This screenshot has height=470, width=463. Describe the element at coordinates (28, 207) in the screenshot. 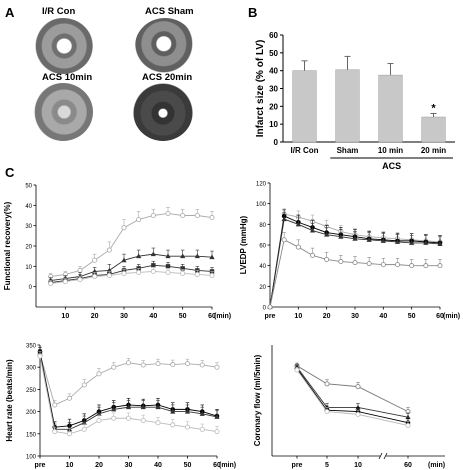

I see `functional-y-tick-label: 40` at that location.